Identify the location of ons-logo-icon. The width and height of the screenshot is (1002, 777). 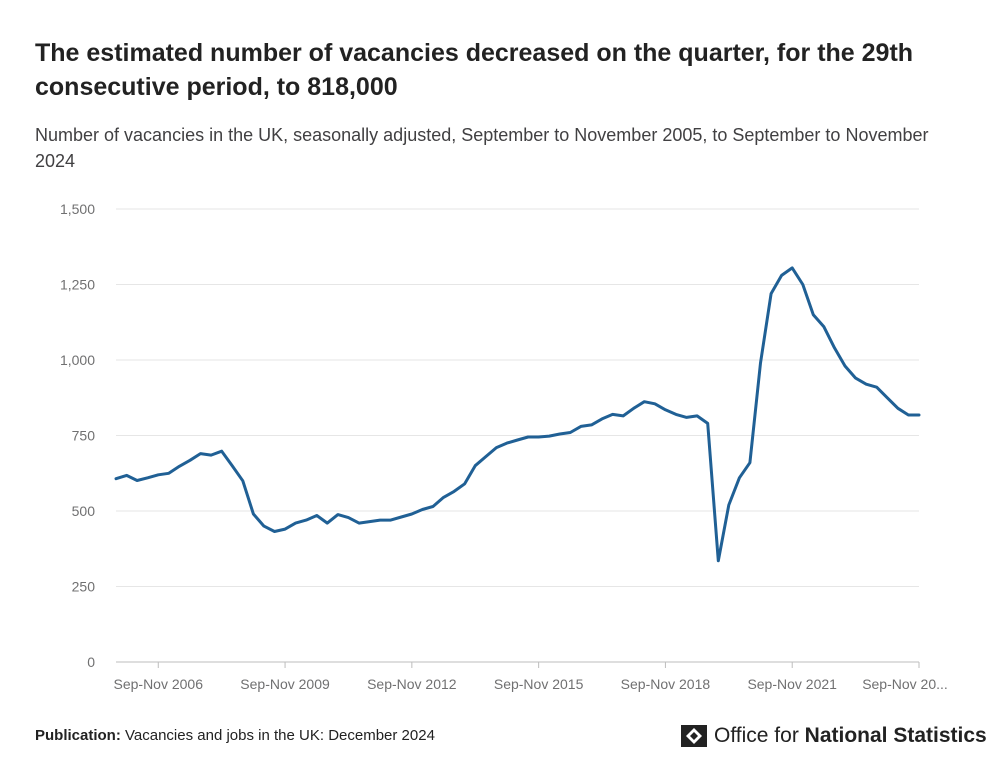
(694, 736).